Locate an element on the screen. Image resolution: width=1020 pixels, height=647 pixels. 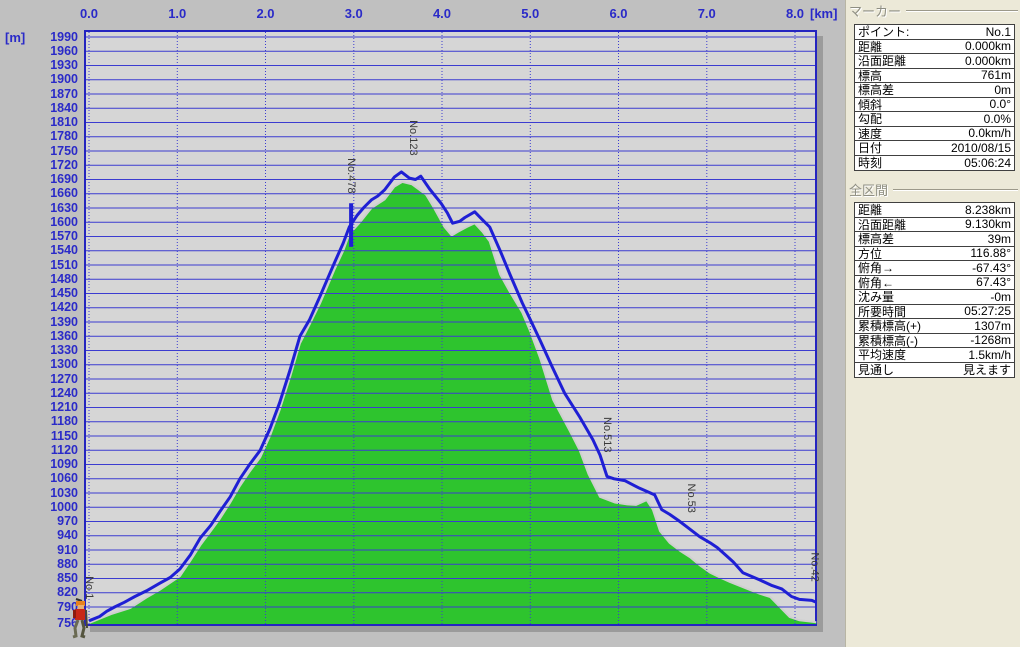
y-tick-label: 1720 is located at coordinates (64, 164).